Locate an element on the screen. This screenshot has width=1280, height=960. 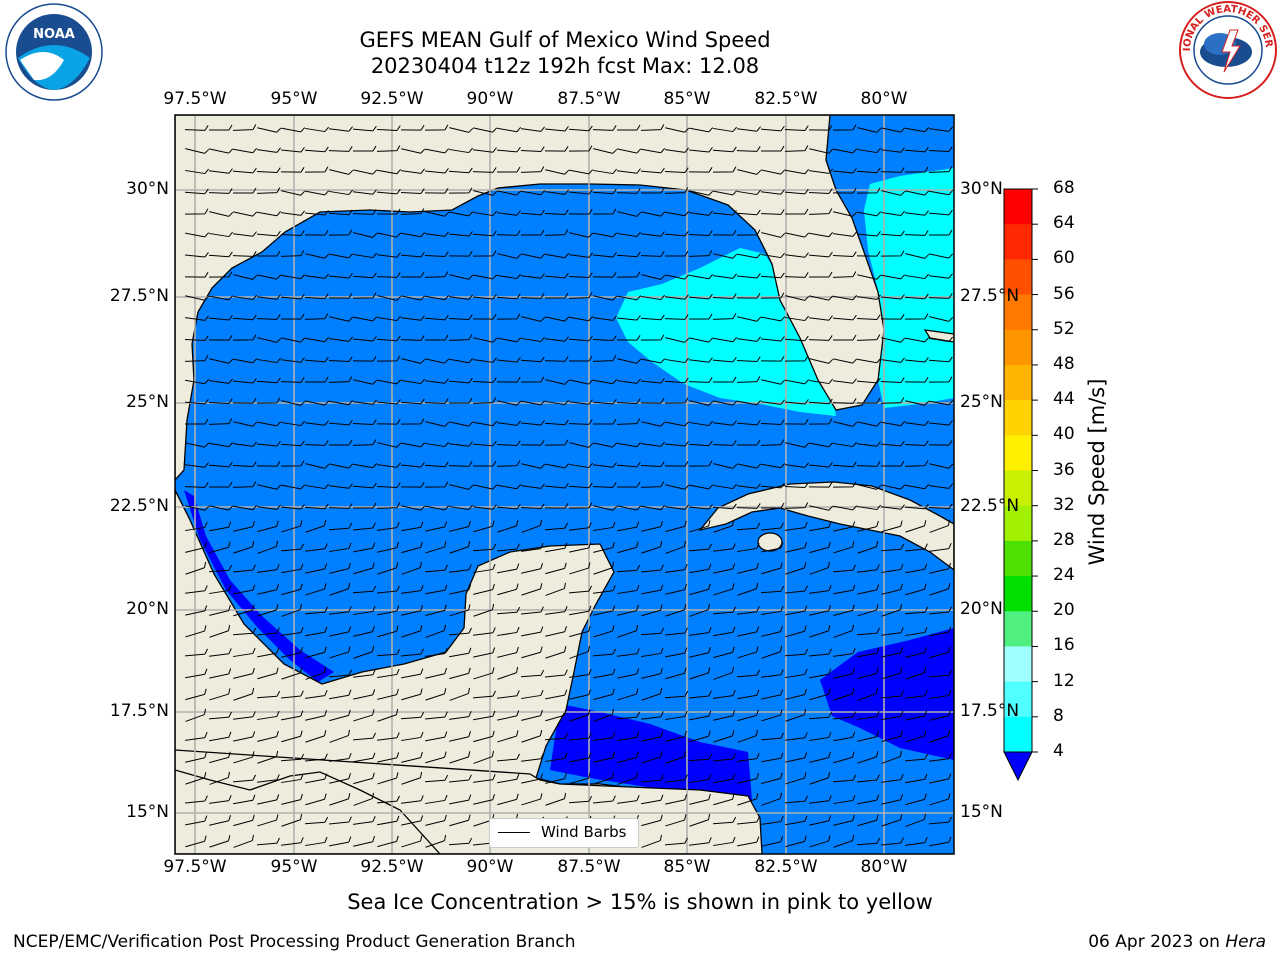
lat-tick-label-right: 15°N is located at coordinates (981, 812).